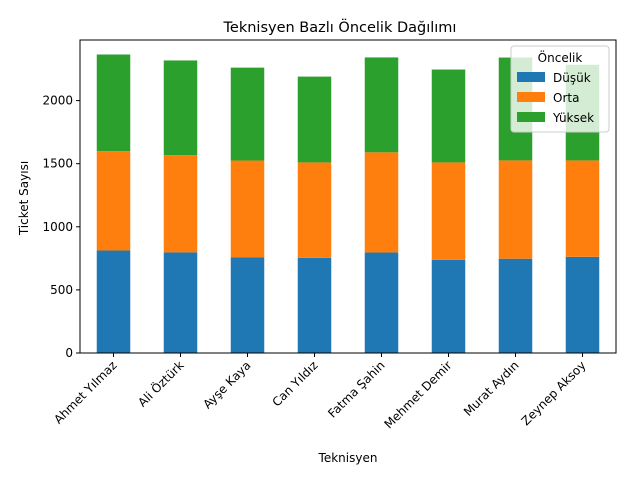 The height and width of the screenshot is (480, 640). I want to click on bar-murat-aydın-series-0, so click(515, 305).